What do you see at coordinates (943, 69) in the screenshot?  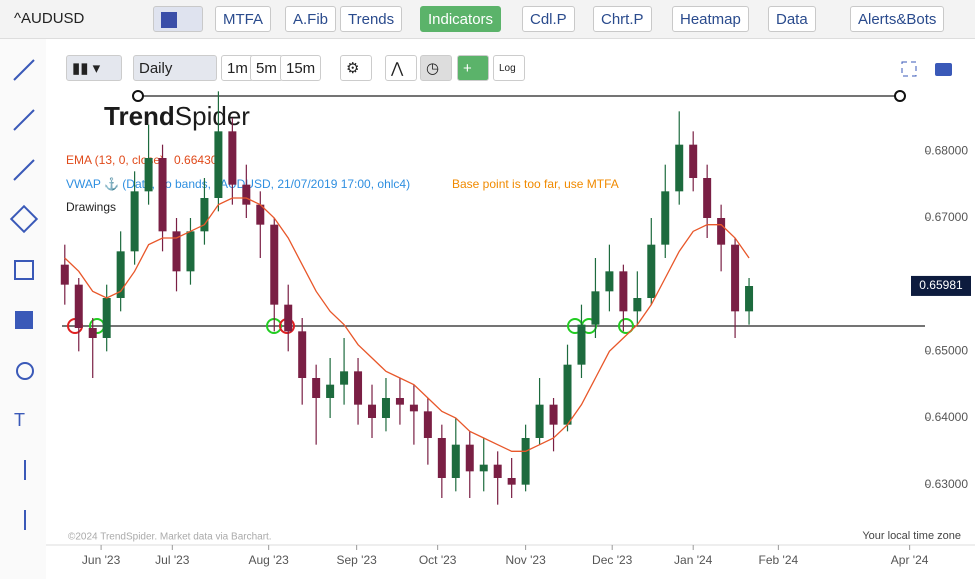 I see `camera` at bounding box center [943, 69].